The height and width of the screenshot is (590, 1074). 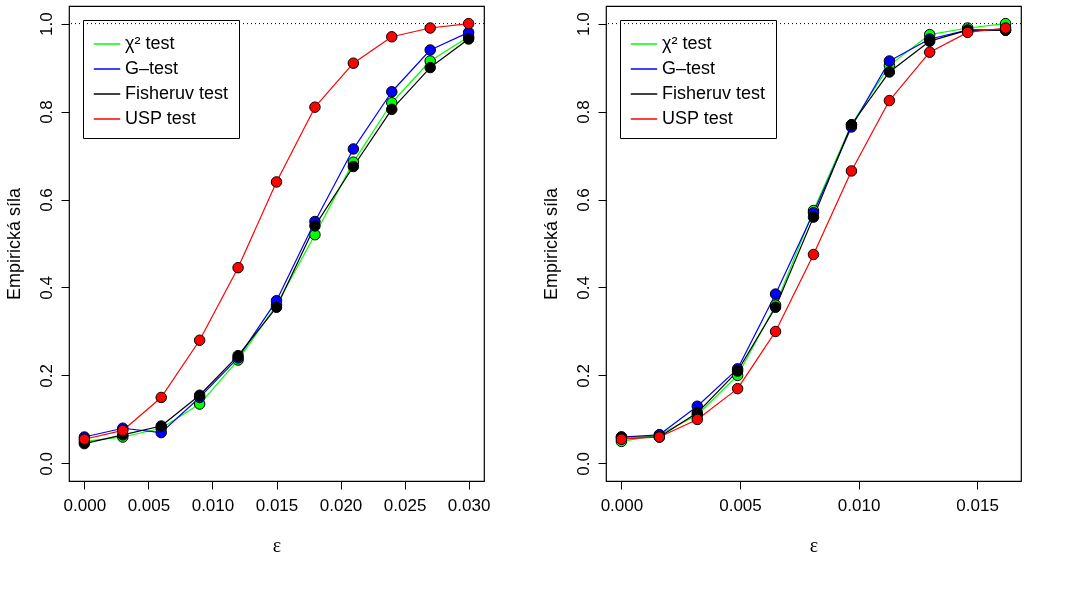 I want to click on x-tick-label: 0.030, so click(x=469, y=505).